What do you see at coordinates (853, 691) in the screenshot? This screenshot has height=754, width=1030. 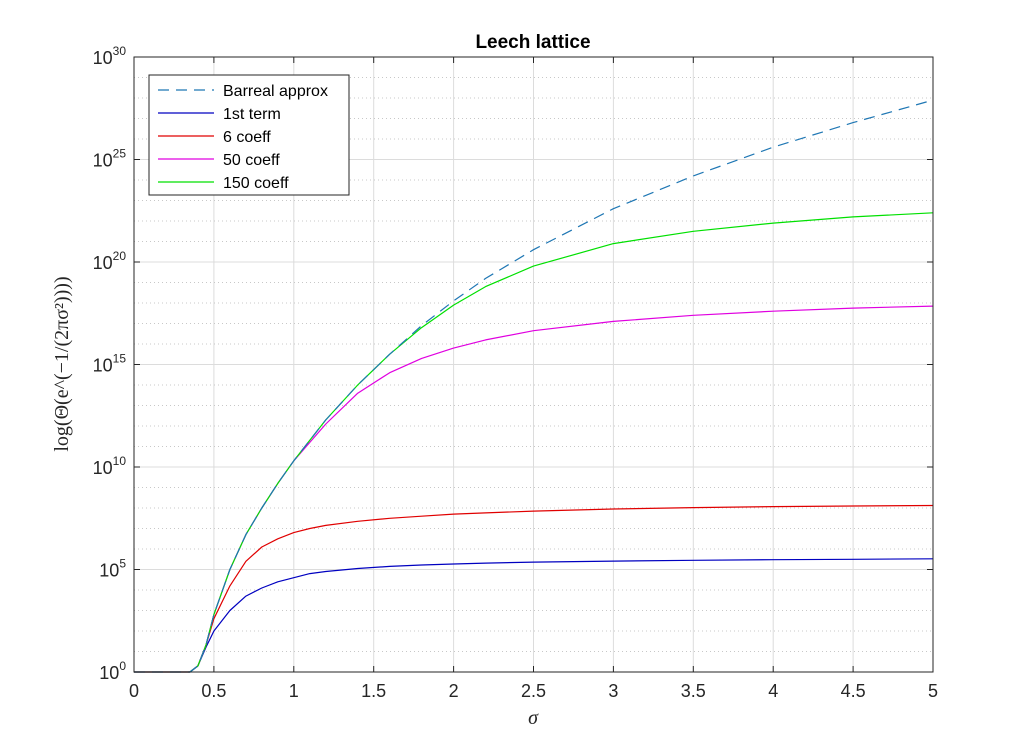 I see `x-tick-label: 4.5` at bounding box center [853, 691].